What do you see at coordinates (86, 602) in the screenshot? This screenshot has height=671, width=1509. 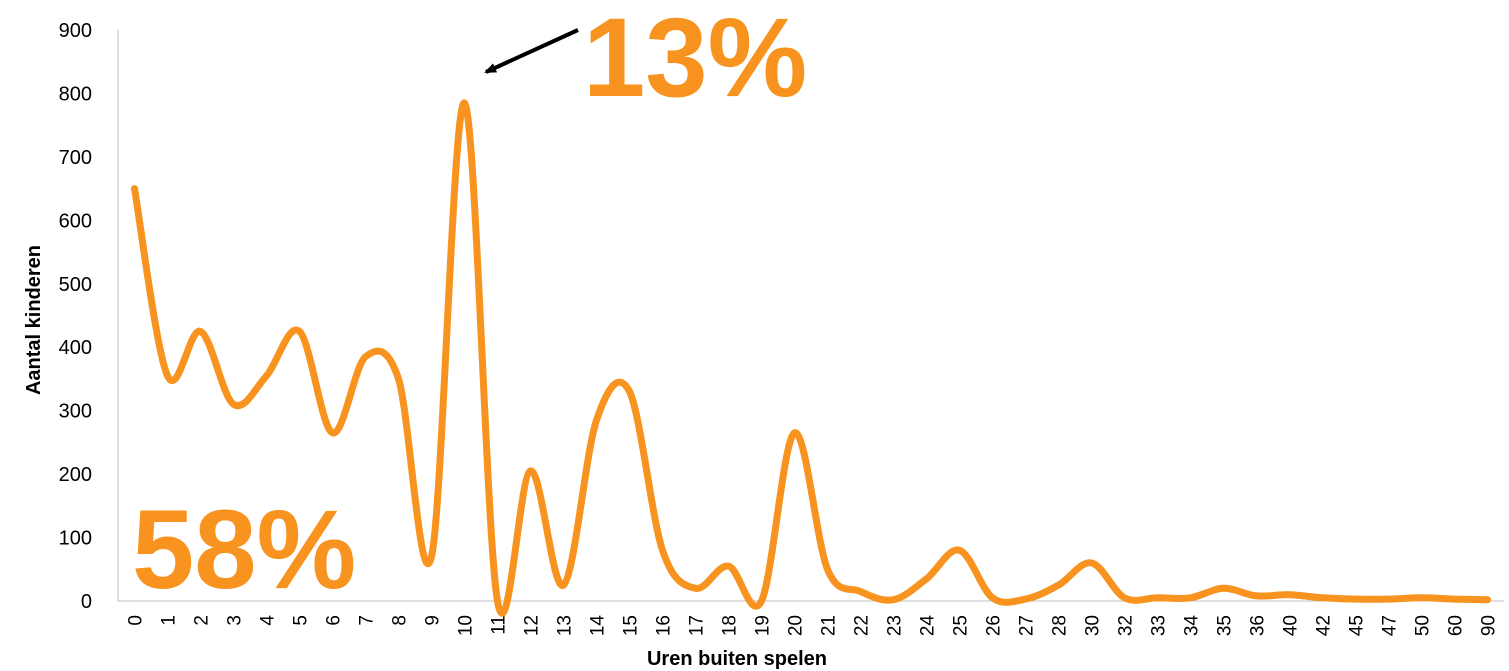 I see `y-tick-label: 0` at bounding box center [86, 602].